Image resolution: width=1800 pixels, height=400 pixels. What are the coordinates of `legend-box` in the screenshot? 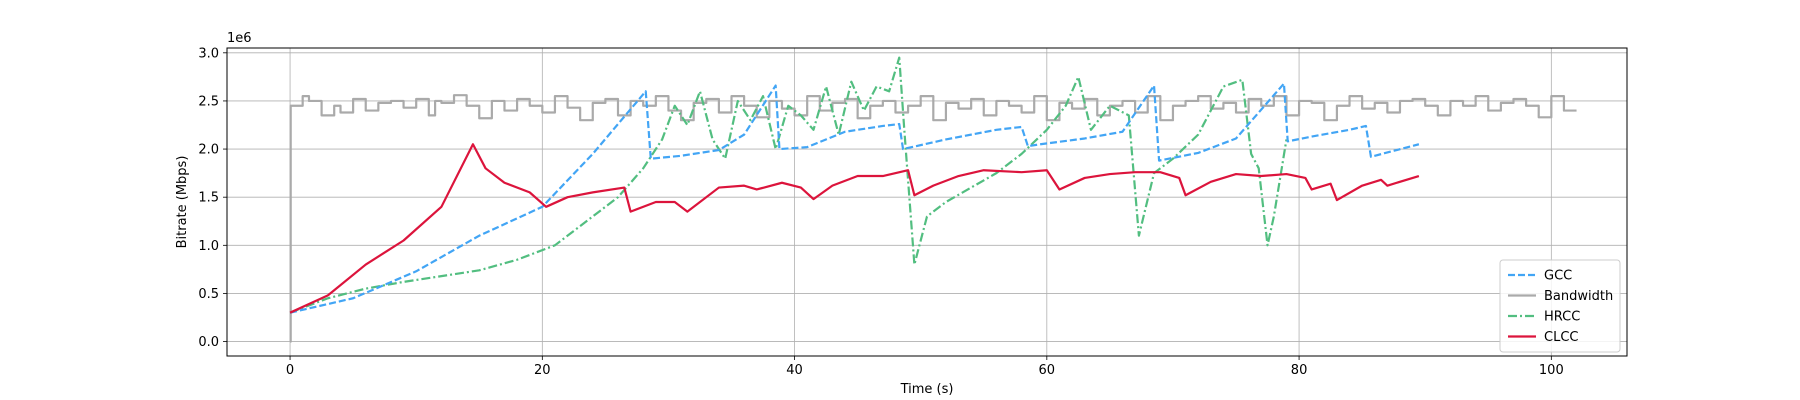 It's located at (1560, 306).